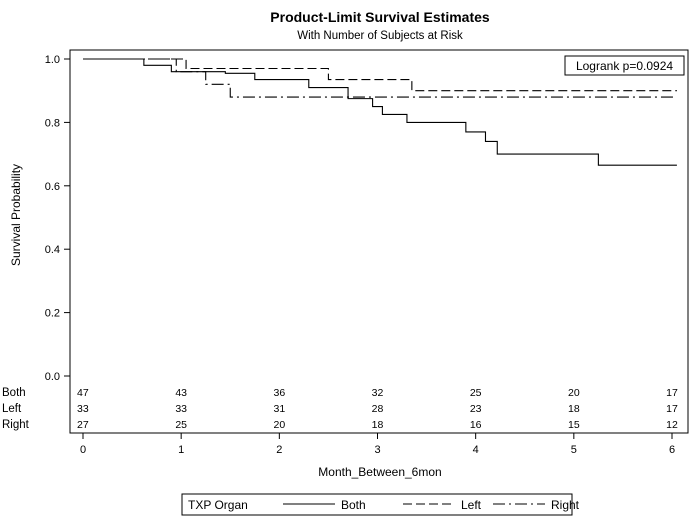  What do you see at coordinates (181, 393) in the screenshot?
I see `risk-count: 43` at bounding box center [181, 393].